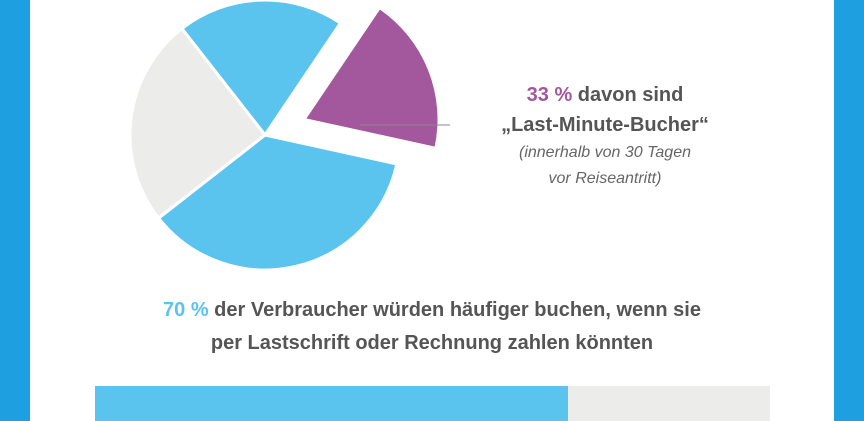  I want to click on callout-percent: 33 %, so click(549, 95).